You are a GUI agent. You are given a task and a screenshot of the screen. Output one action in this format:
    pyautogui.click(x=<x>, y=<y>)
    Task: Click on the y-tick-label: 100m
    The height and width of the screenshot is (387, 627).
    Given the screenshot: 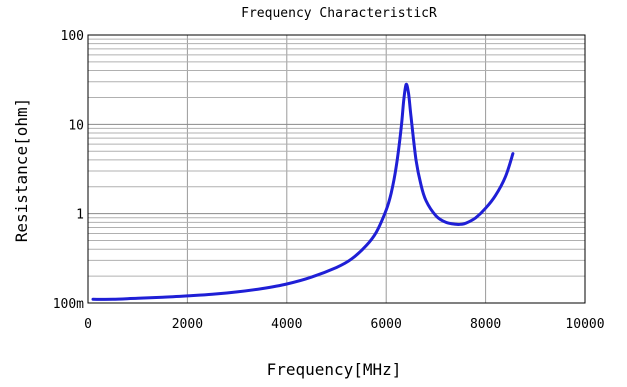 What is the action you would take?
    pyautogui.click(x=68, y=304)
    